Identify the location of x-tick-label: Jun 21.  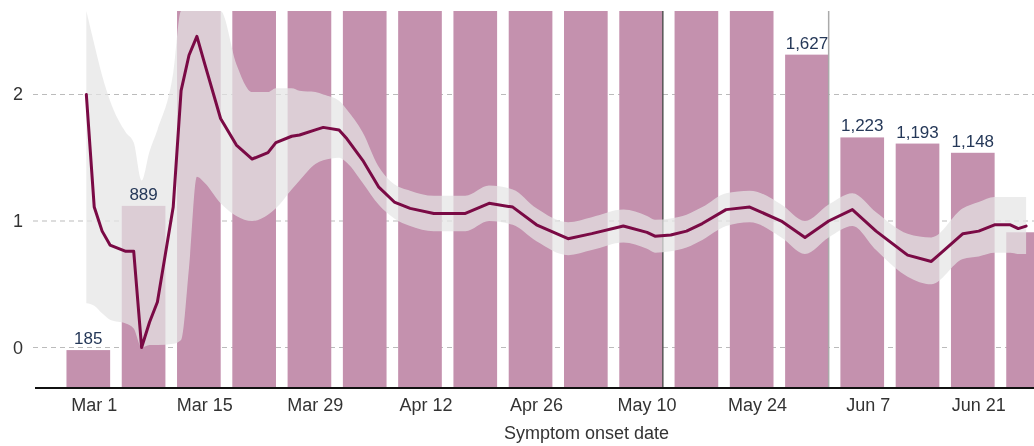
(978, 405).